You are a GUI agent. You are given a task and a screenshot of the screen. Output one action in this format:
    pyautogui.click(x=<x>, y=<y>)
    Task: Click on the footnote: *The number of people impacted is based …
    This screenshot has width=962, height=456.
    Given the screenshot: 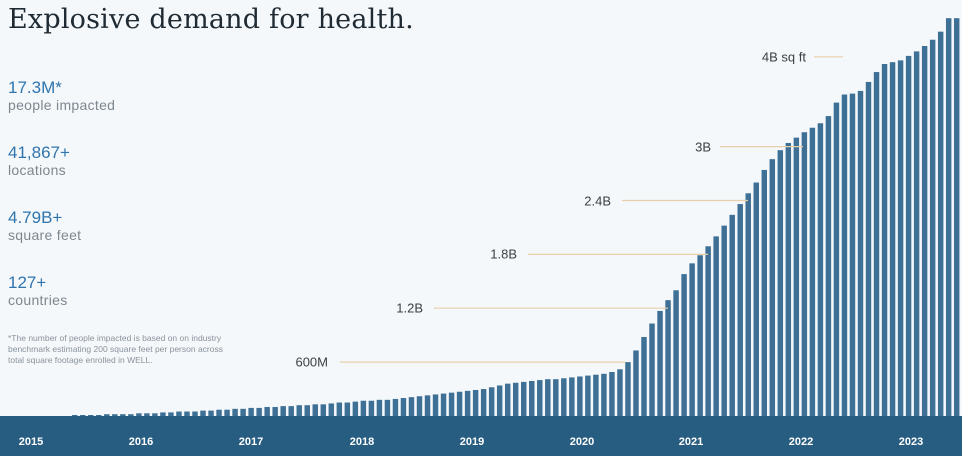 What is the action you would take?
    pyautogui.click(x=115, y=349)
    